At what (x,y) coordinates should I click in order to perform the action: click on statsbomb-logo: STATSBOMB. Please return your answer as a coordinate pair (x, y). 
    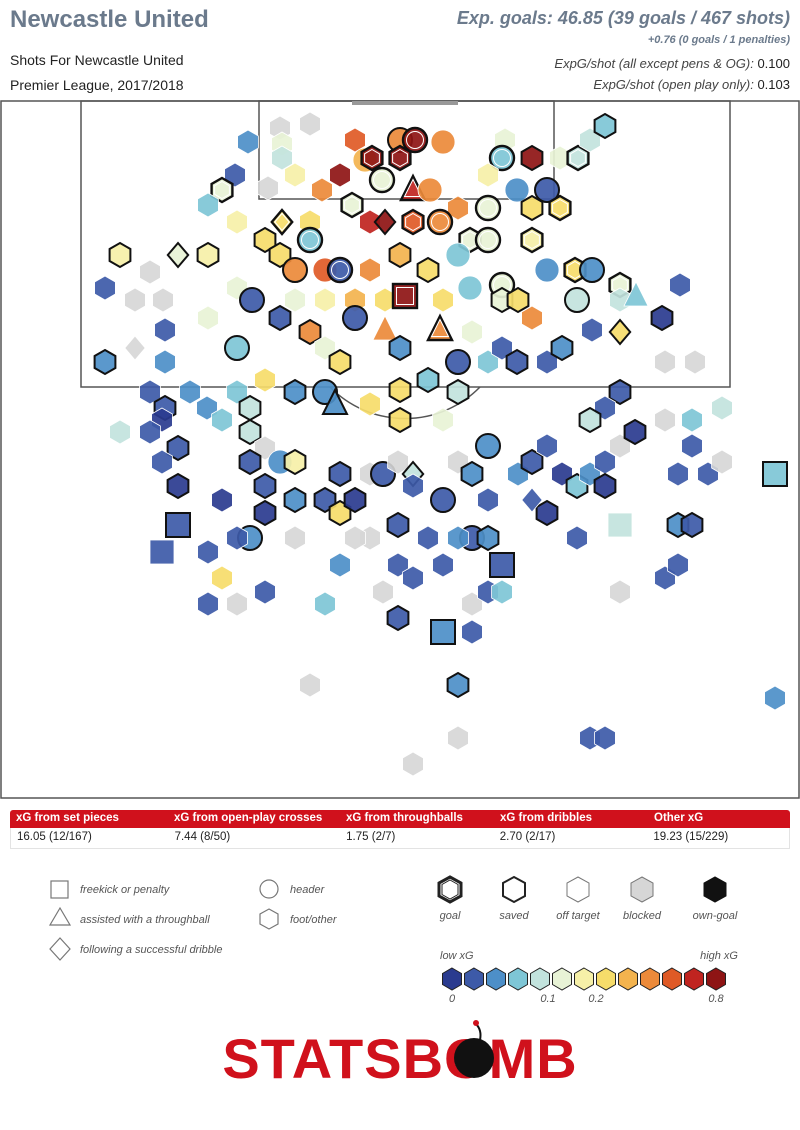
    Looking at the image, I should click on (399, 1055).